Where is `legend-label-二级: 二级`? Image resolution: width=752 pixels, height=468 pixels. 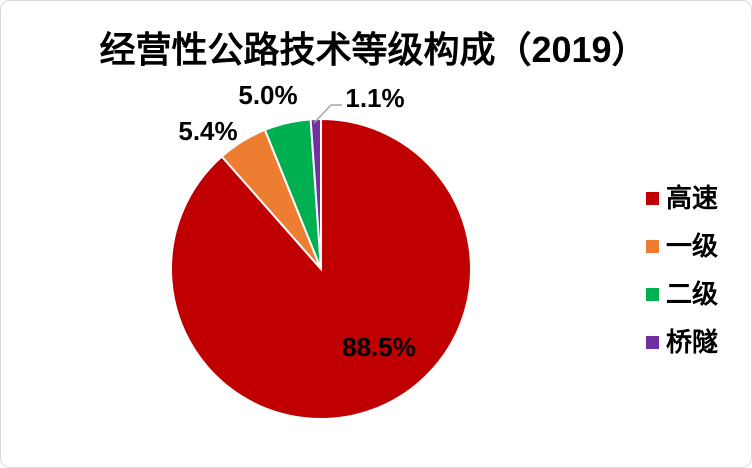 legend-label-二级: 二级 is located at coordinates (692, 294).